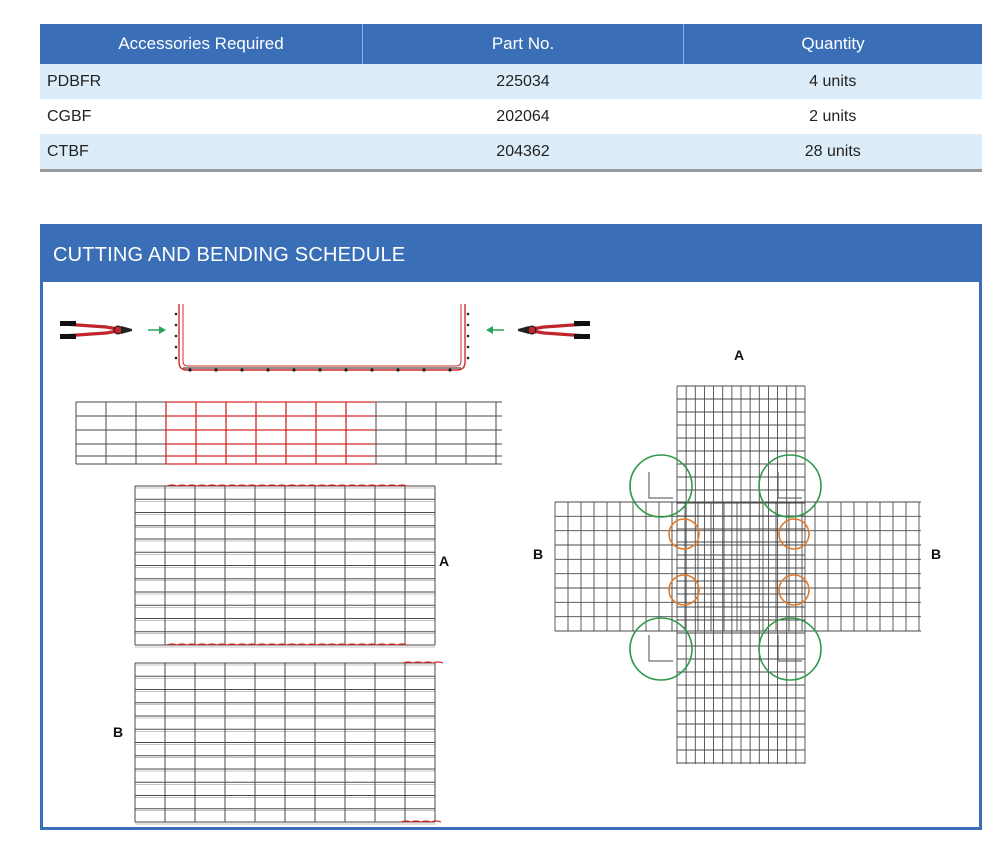 The image size is (1006, 843). I want to click on cross-left-label: B, so click(538, 554).